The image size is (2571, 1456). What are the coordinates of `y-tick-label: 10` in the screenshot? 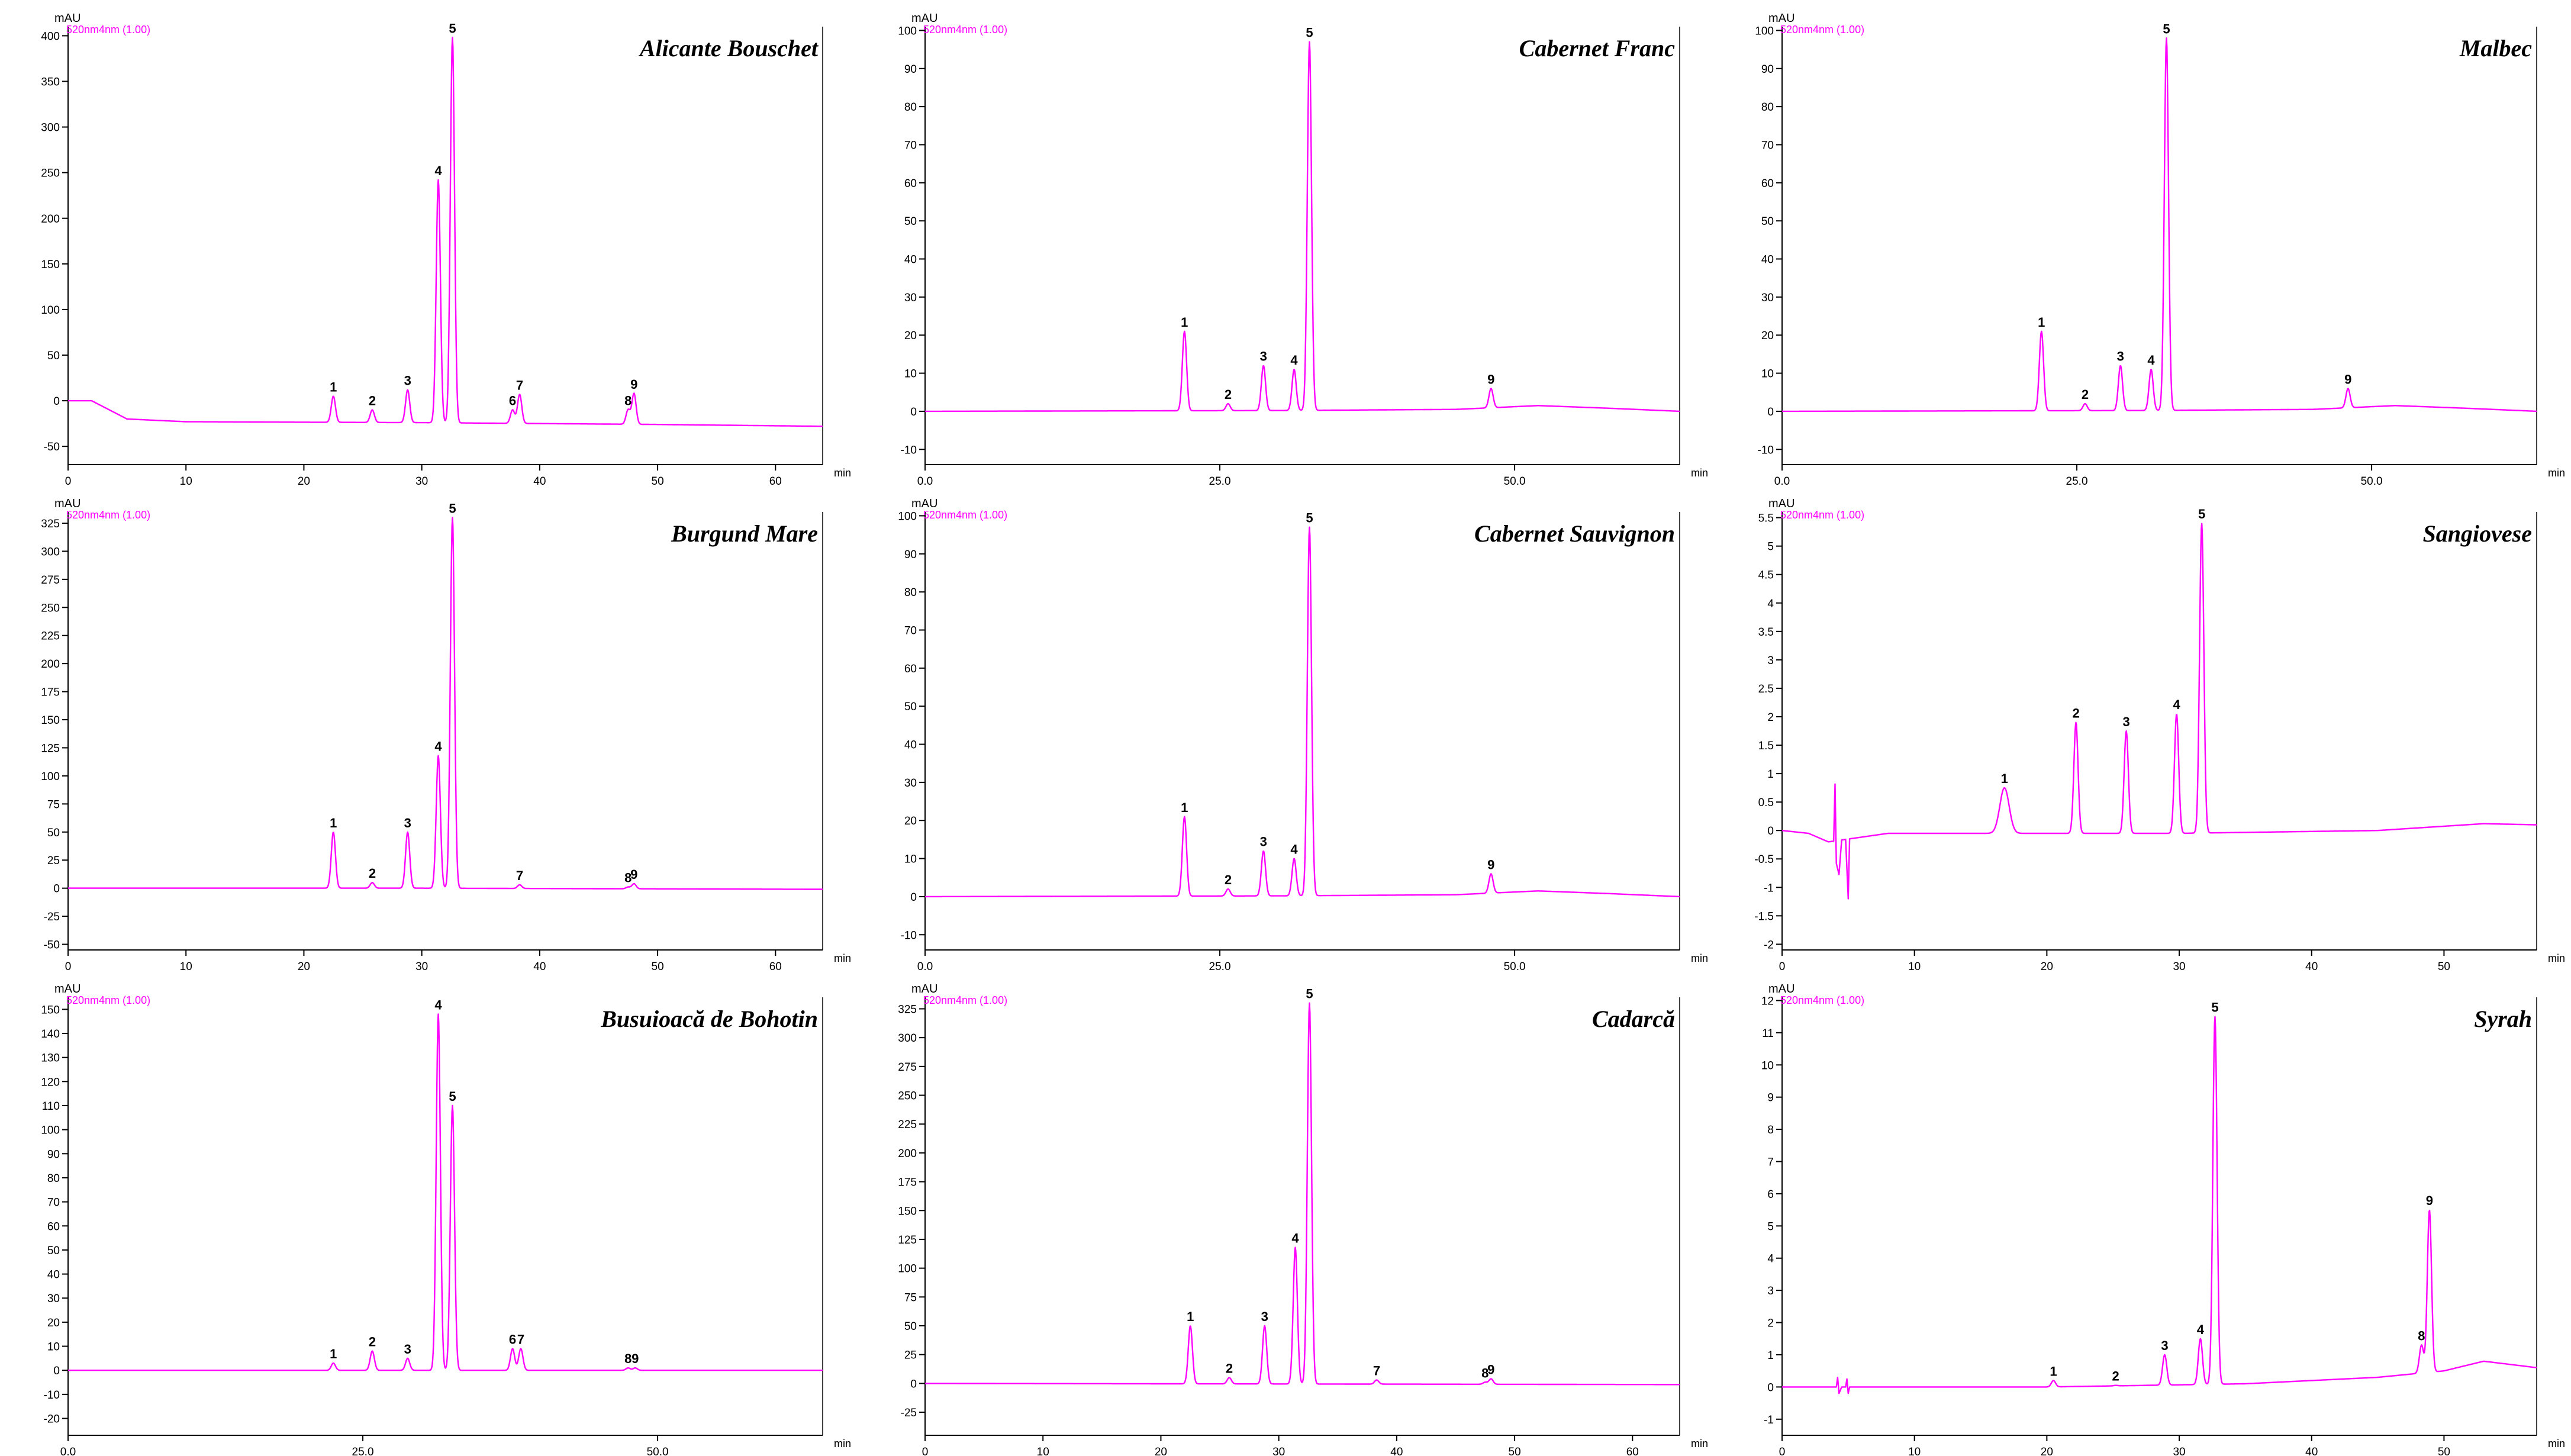 It's located at (1767, 375).